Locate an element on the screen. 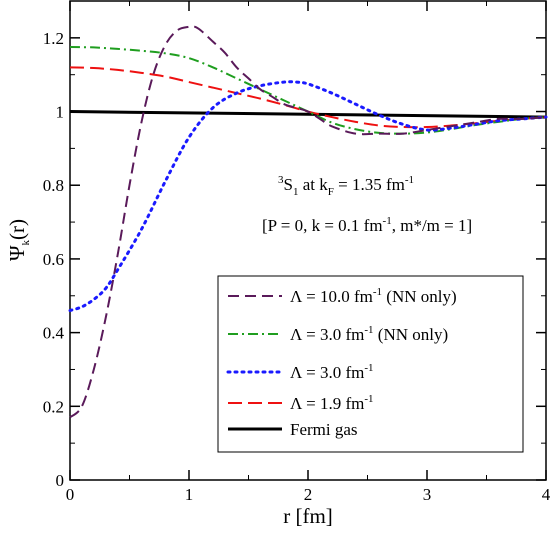  x-tick-label: 3 is located at coordinates (427, 494).